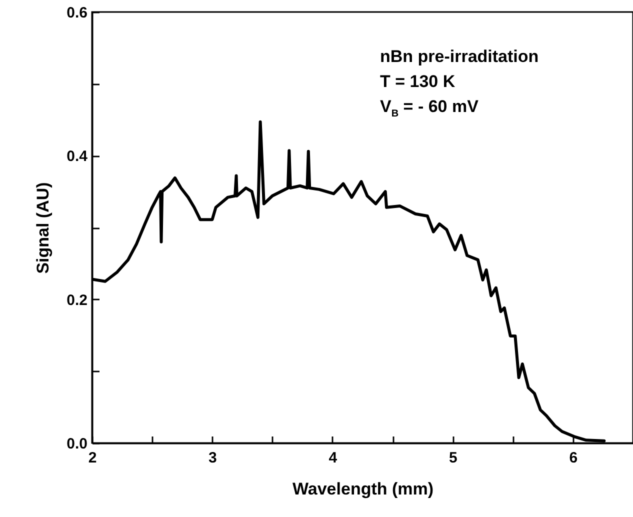  I want to click on annotation-text: nBn pre-irraditation T = 130 K V$_{B}$ = - 60 mV, so click(459, 84).